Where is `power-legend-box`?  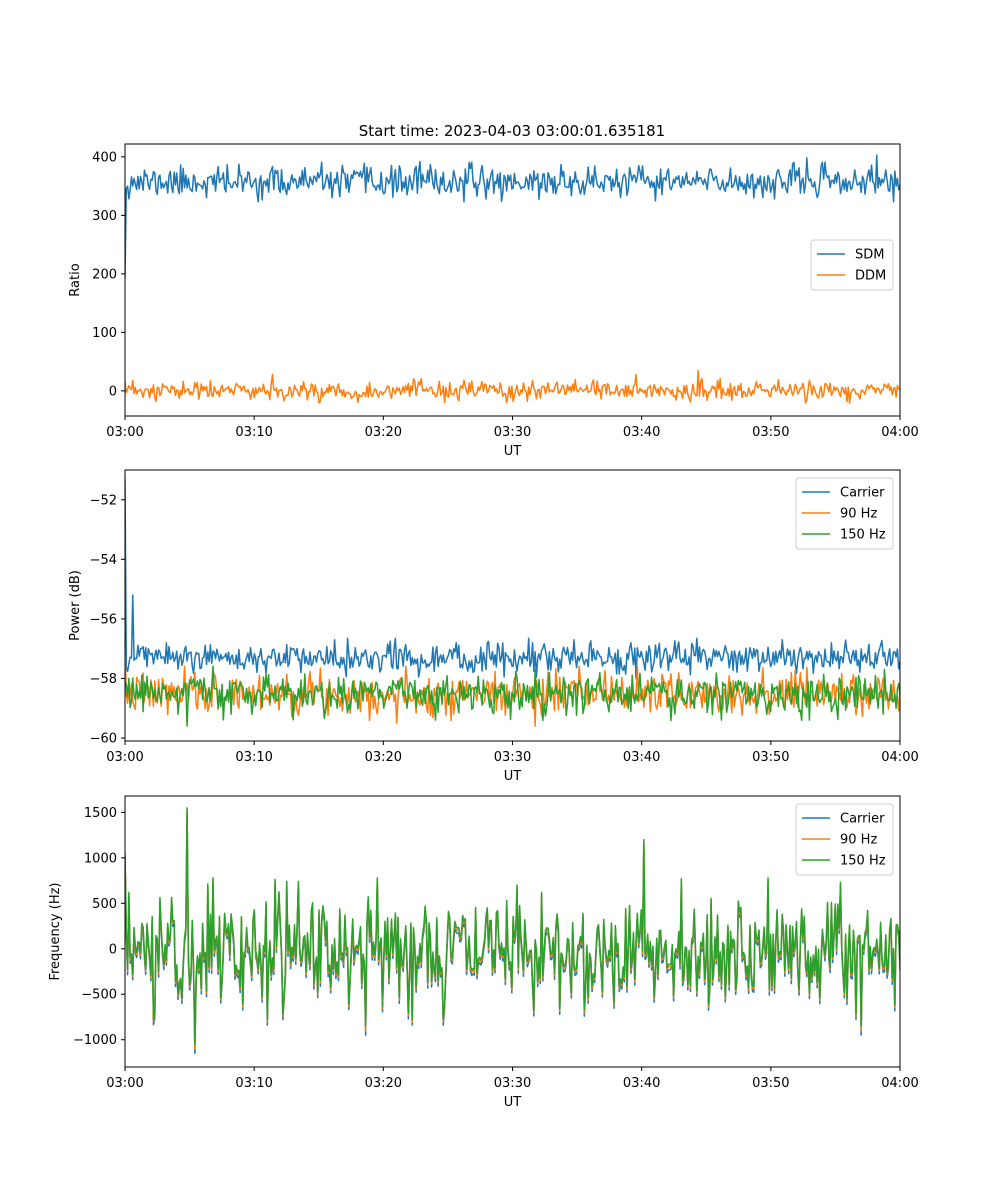
power-legend-box is located at coordinates (844, 513).